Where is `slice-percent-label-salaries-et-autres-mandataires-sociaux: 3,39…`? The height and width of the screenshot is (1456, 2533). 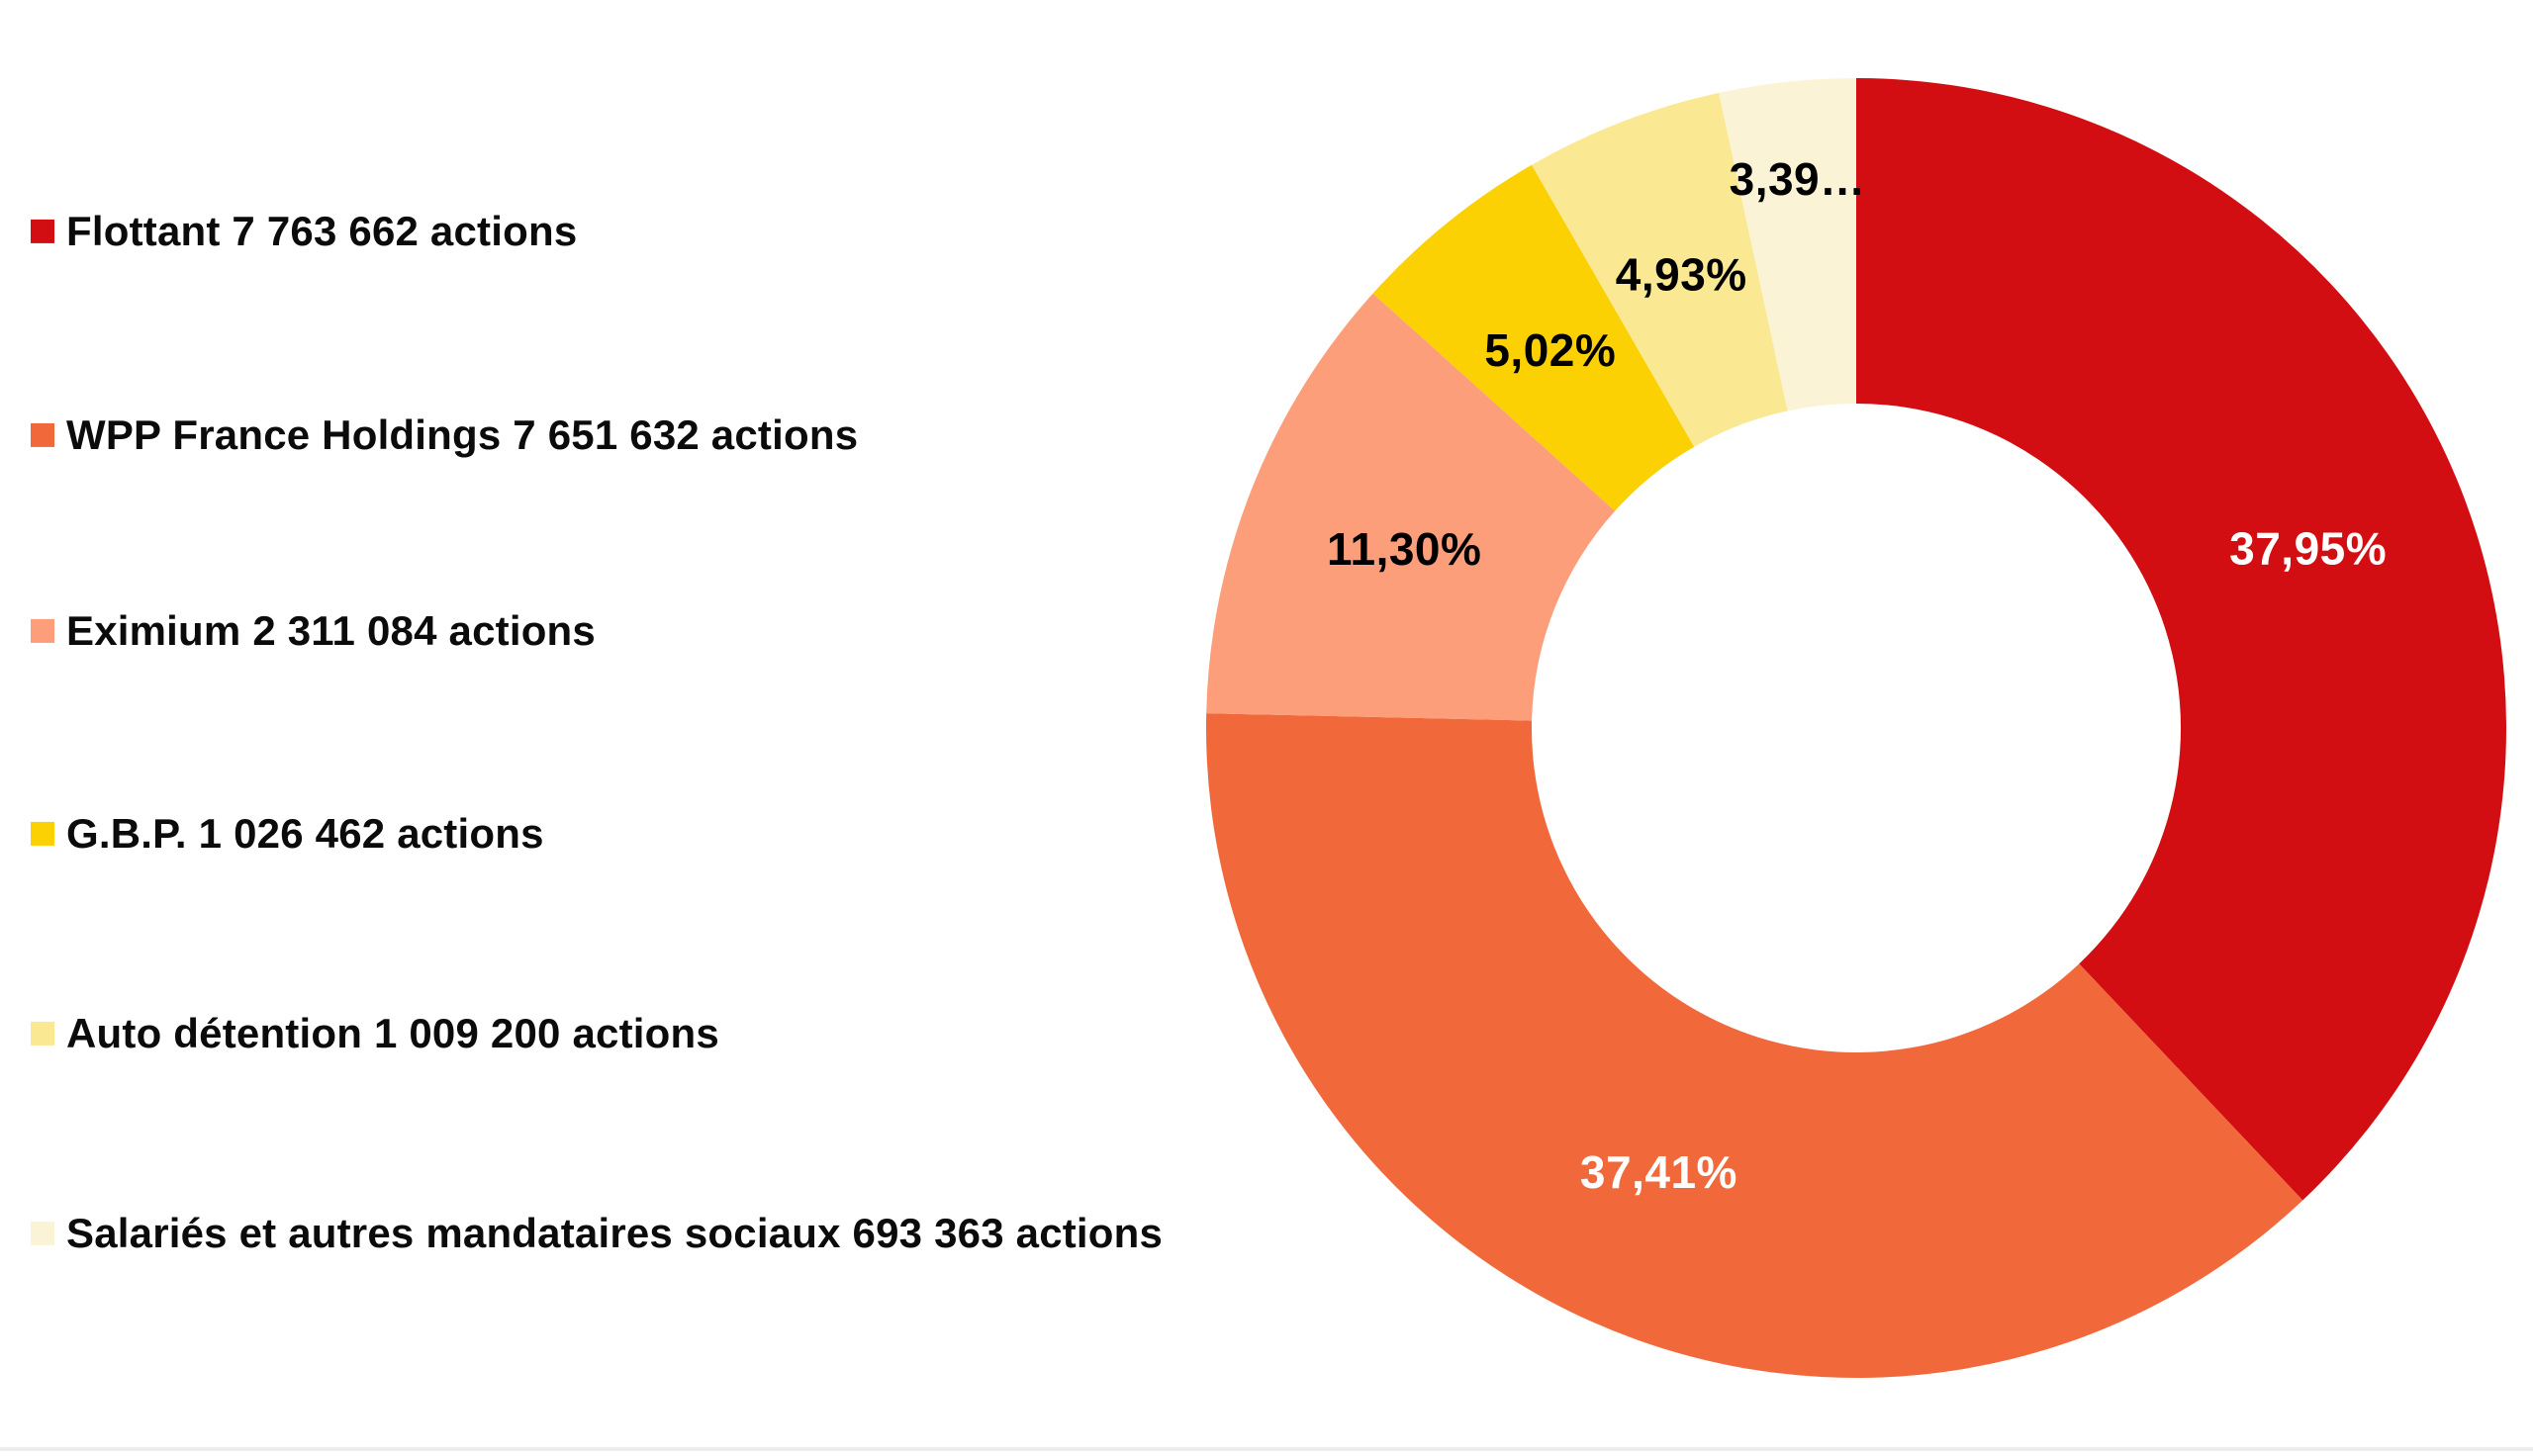
slice-percent-label-salaries-et-autres-mandataires-sociaux: 3,39… is located at coordinates (1798, 179).